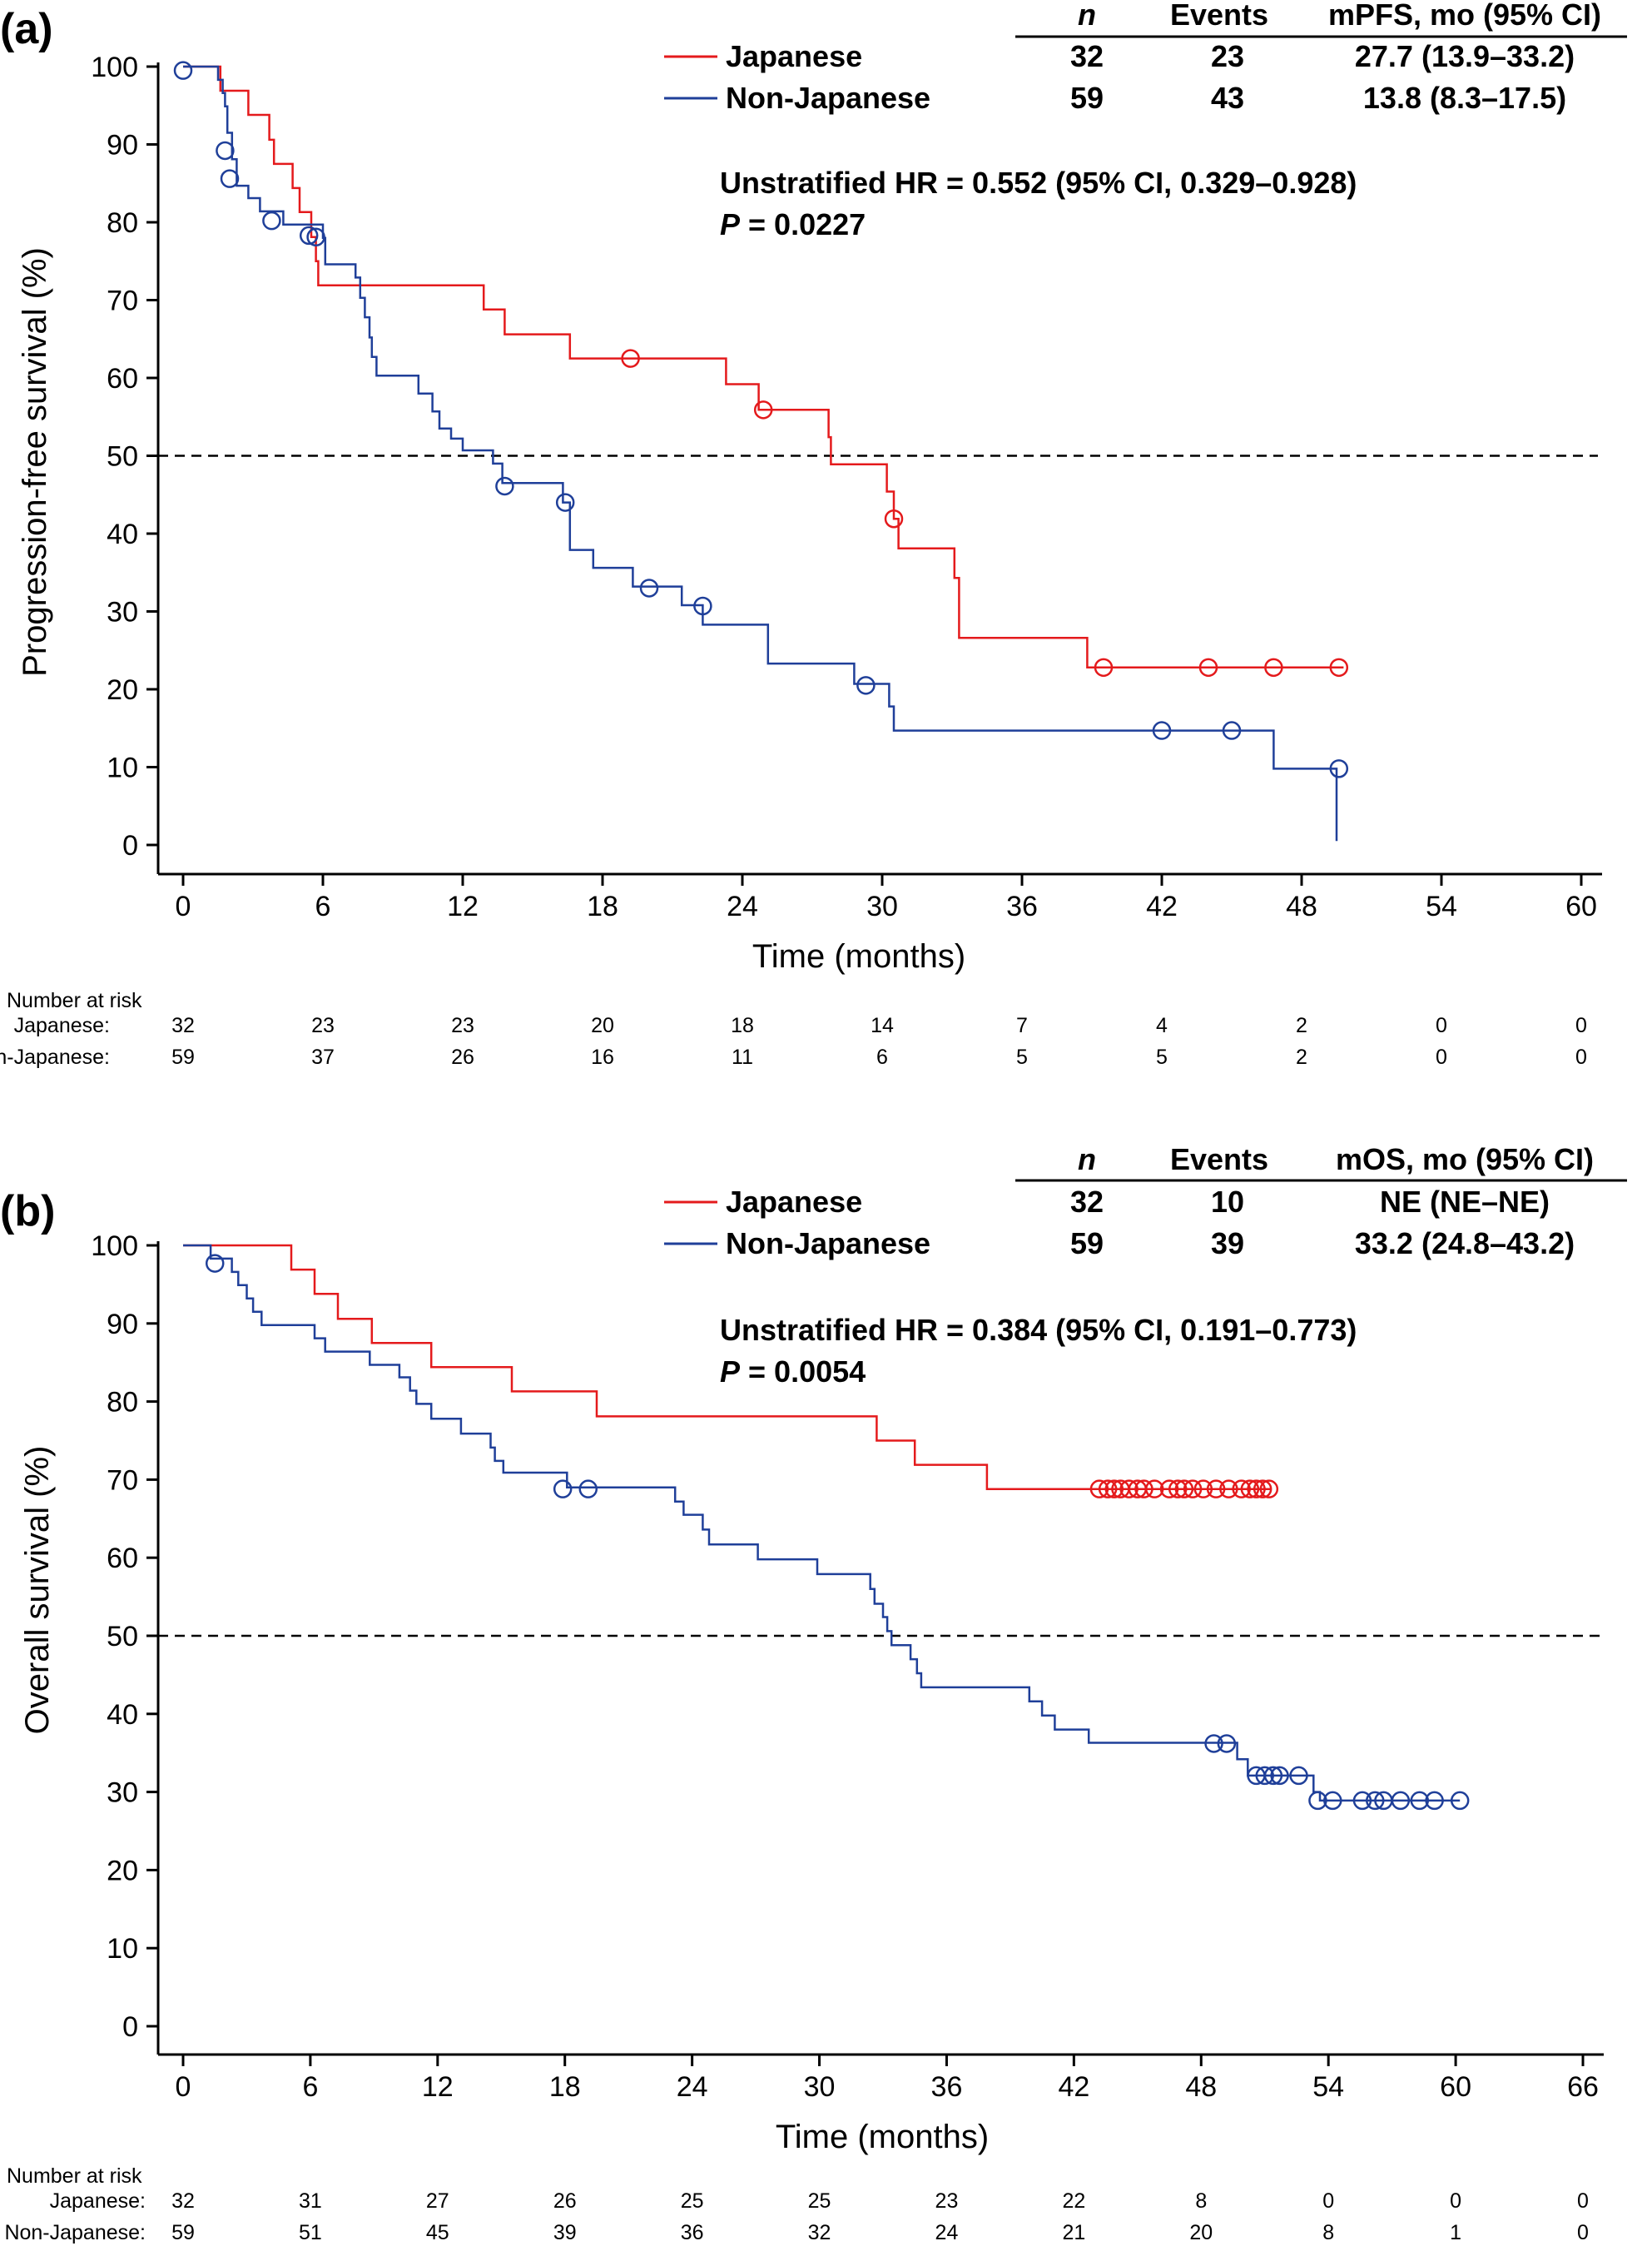  What do you see at coordinates (122, 690) in the screenshot?
I see `y-tick-label: 20` at bounding box center [122, 690].